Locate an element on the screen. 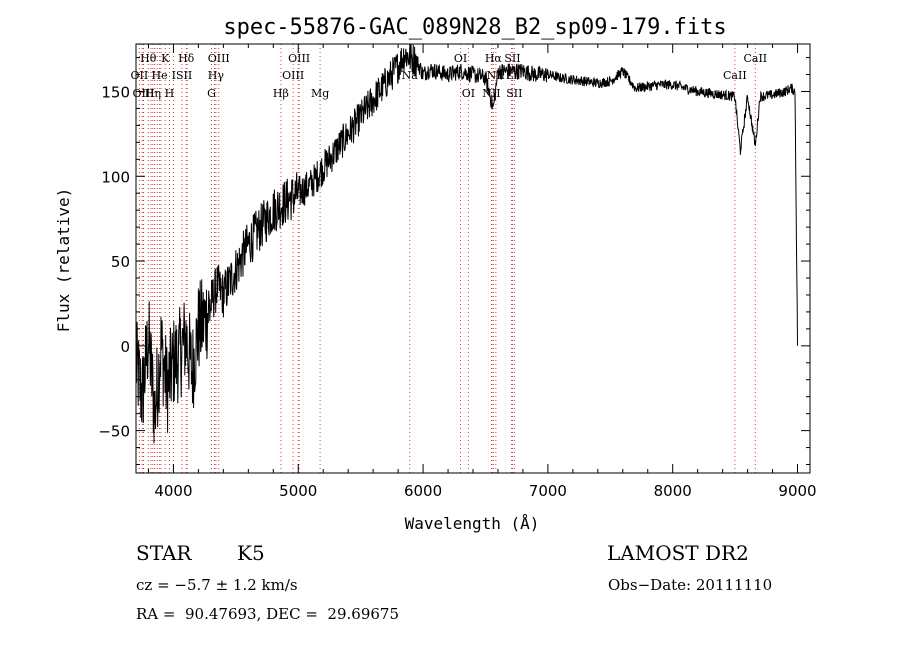 The width and height of the screenshot is (900, 650). line-label: Hα is located at coordinates (494, 58).